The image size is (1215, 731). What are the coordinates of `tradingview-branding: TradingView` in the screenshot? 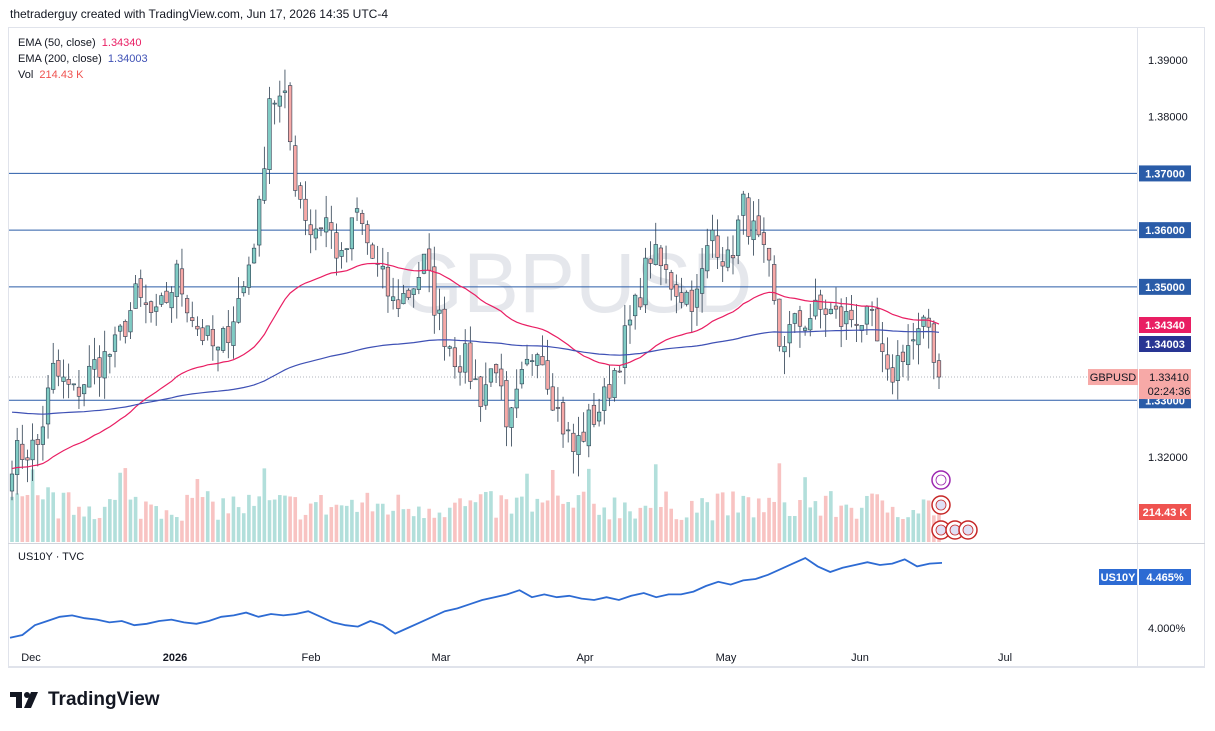 It's located at (85, 700).